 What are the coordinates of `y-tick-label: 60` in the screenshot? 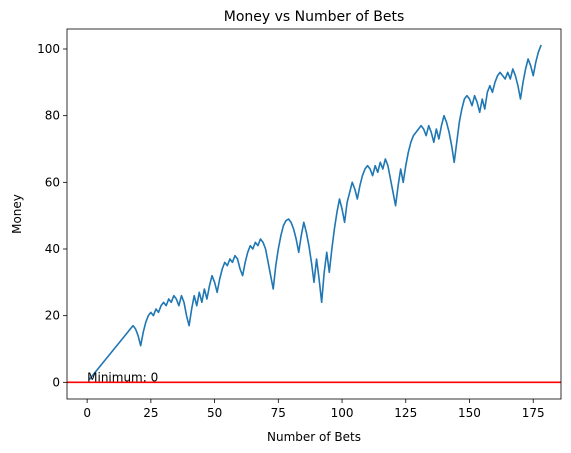 It's located at (52, 182).